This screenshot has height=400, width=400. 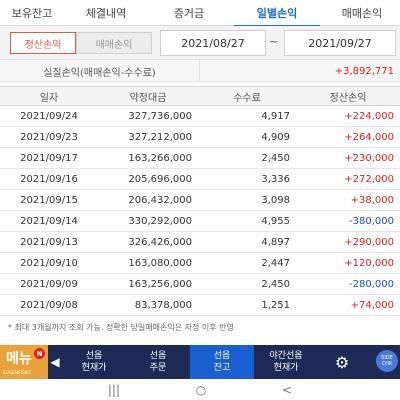 I want to click on cell-amount: 327,212,000, so click(x=160, y=137).